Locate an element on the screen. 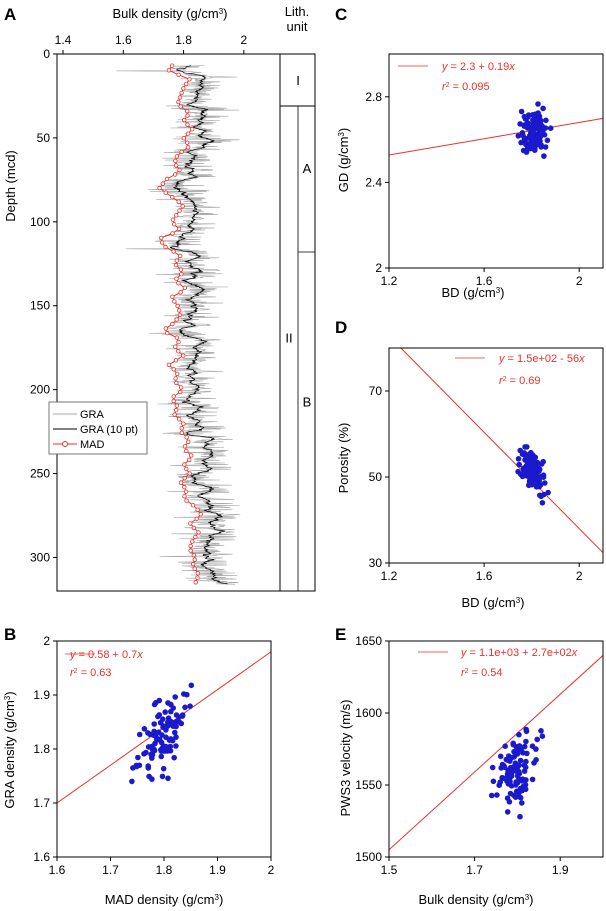 The height and width of the screenshot is (911, 606). panel-e-r2: r2 = 0.54 is located at coordinates (482, 673).